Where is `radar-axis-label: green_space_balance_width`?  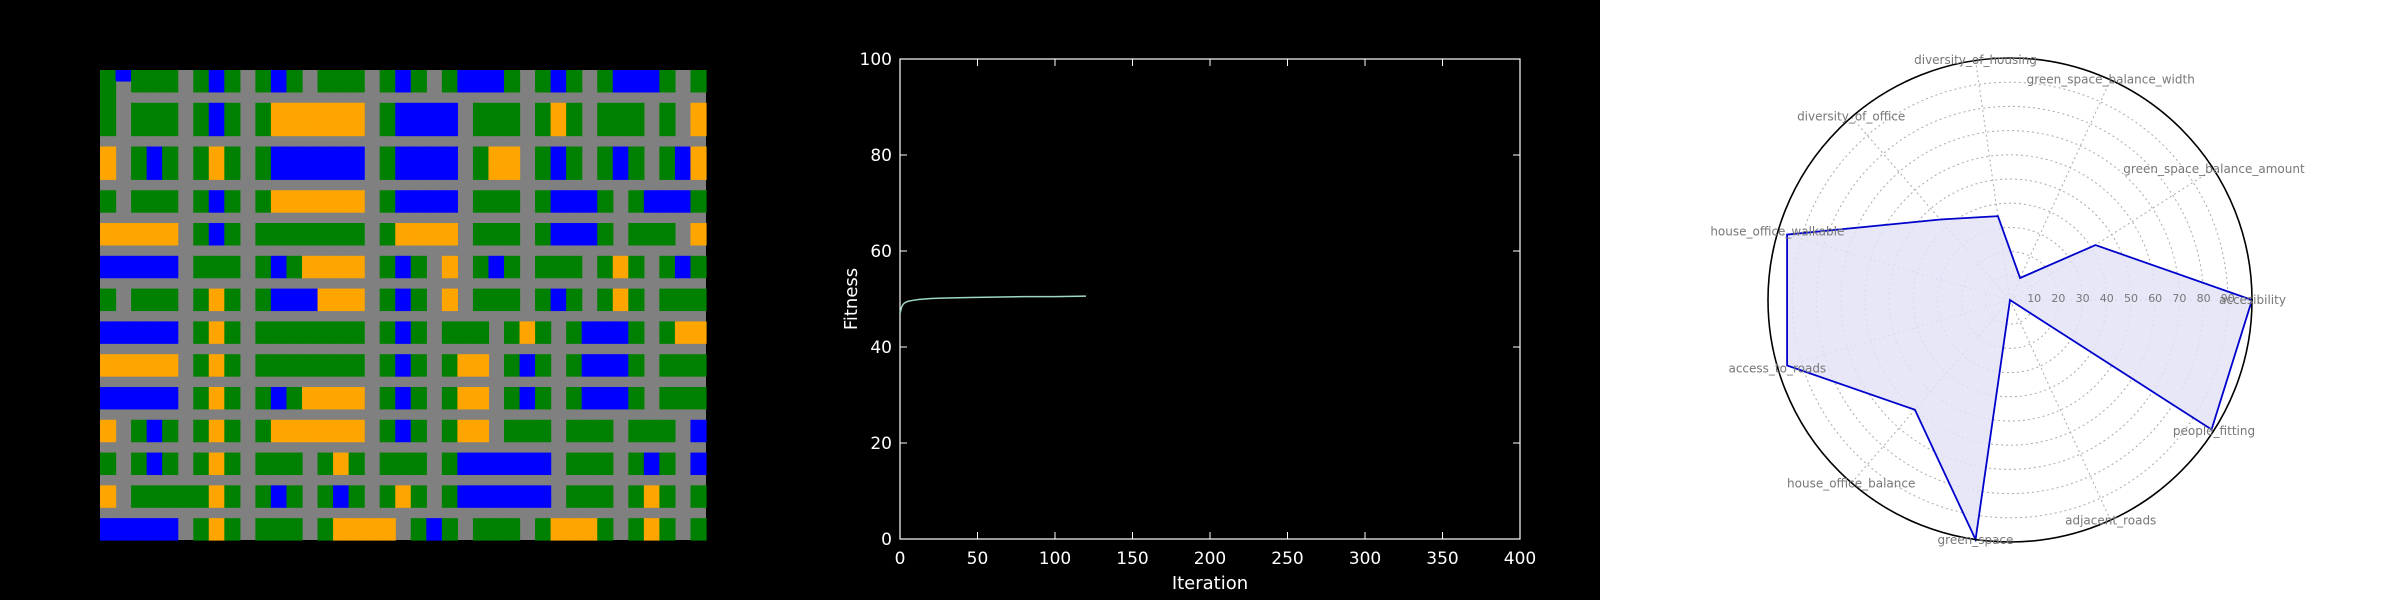
radar-axis-label: green_space_balance_width is located at coordinates (2111, 79).